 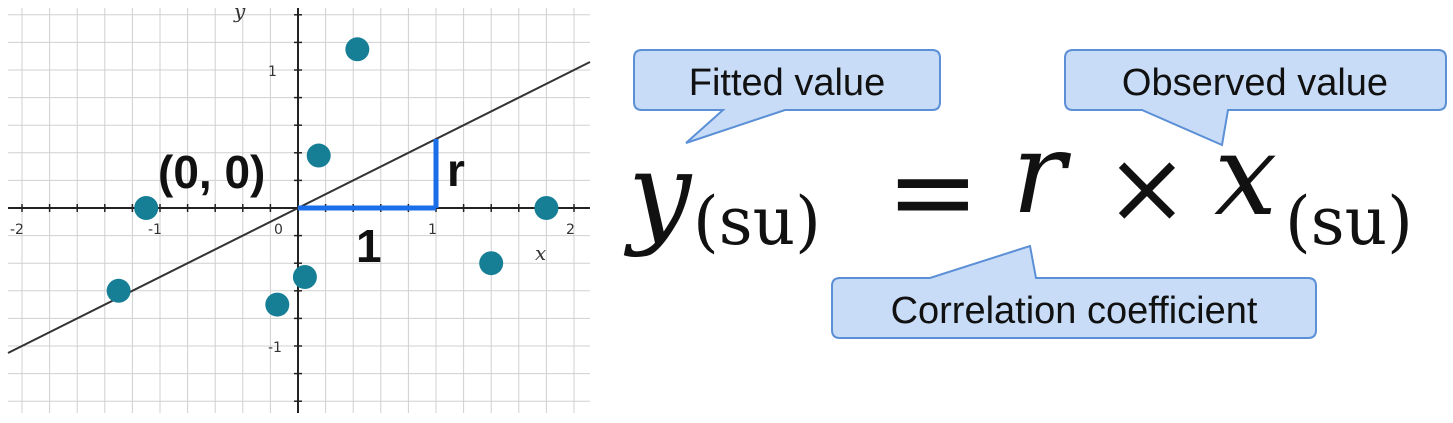 I want to click on chart-annotations: (0, 0) 1 r, so click(x=311, y=208).